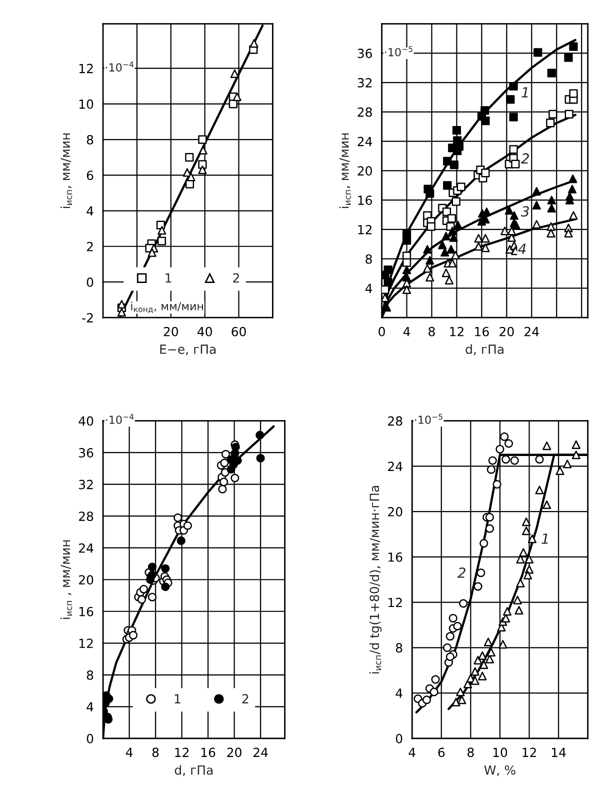 The image size is (606, 794). I want to click on x-tick-label: 40, so click(204, 331).